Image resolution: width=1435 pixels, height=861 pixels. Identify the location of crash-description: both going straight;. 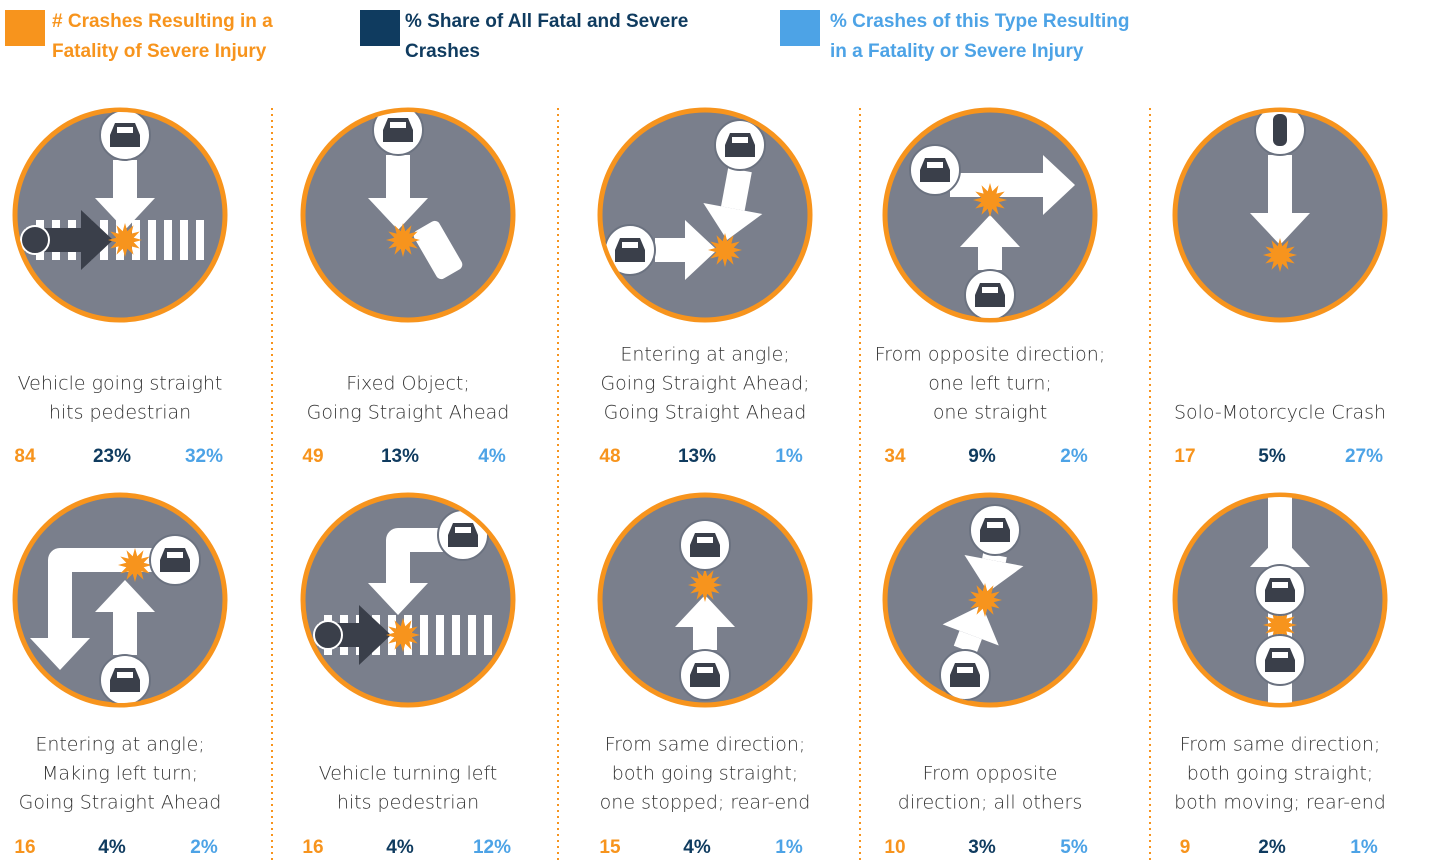
(705, 774).